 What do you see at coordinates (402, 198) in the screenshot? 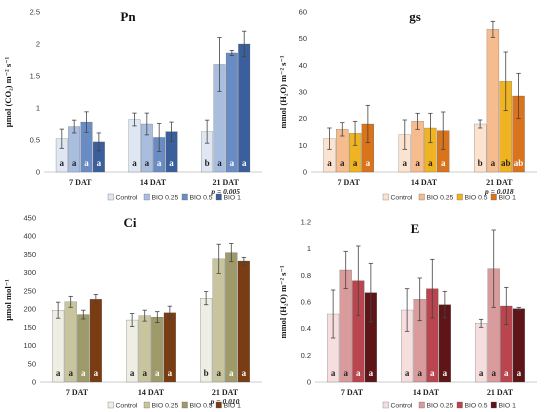
I see `legend-label-control: Control` at bounding box center [402, 198].